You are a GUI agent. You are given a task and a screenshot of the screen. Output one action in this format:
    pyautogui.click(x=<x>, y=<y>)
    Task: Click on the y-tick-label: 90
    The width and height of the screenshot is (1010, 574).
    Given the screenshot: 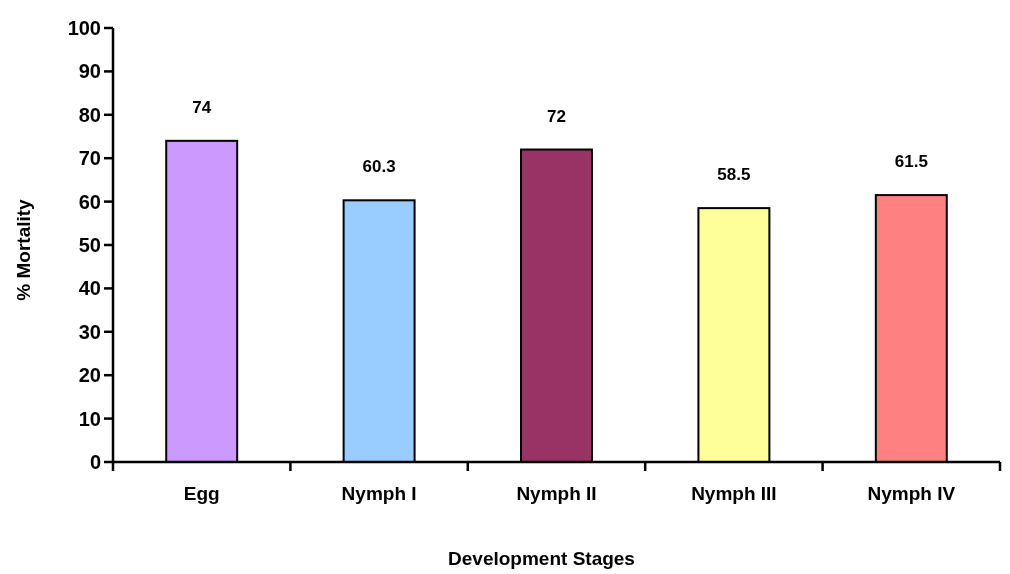 What is the action you would take?
    pyautogui.click(x=89, y=71)
    